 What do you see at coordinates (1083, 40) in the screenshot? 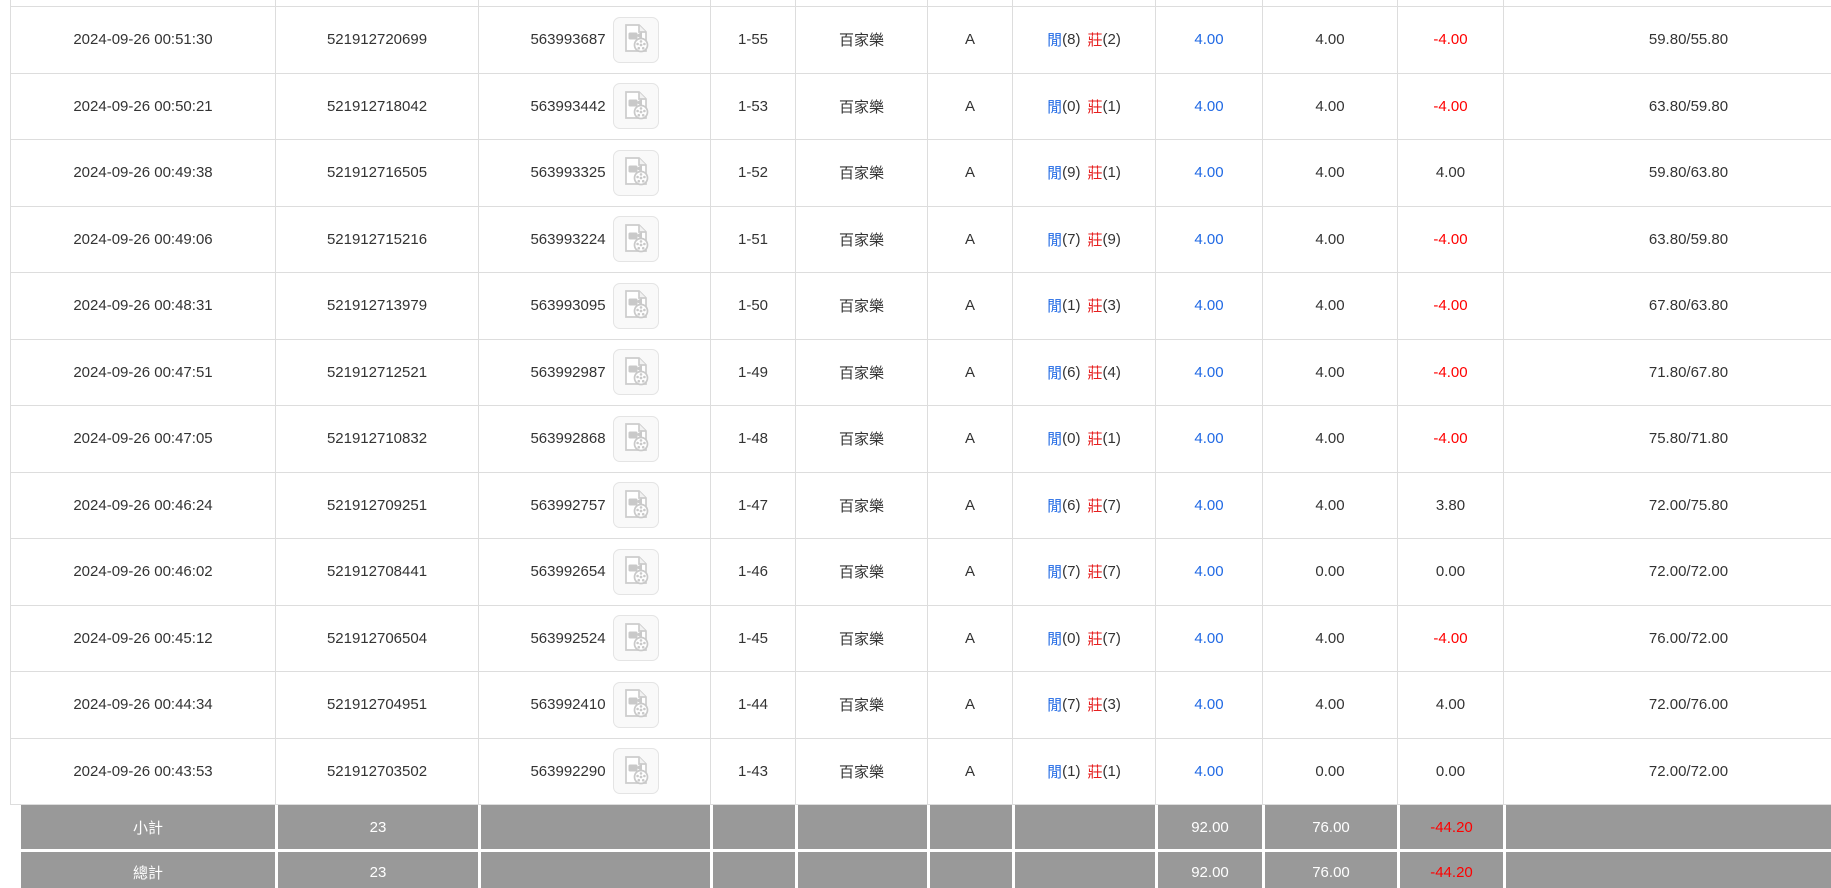
I see `cell-result: 閒 (8) 莊 (2)` at bounding box center [1083, 40].